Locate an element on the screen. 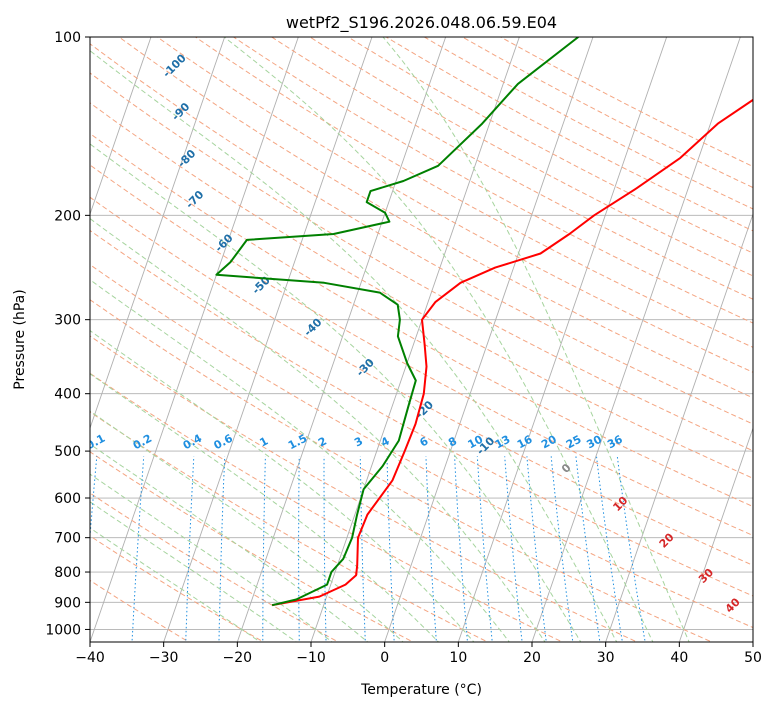 Image resolution: width=775 pixels, height=708 pixels. x-tick-label: −20 is located at coordinates (238, 658).